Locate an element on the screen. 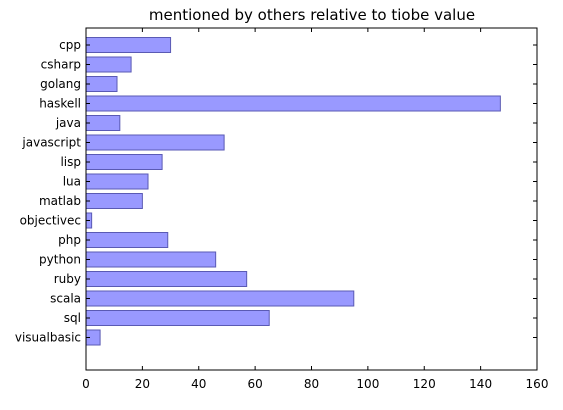 This screenshot has height=410, width=563. y-tick-label-cpp: cpp is located at coordinates (70, 45).